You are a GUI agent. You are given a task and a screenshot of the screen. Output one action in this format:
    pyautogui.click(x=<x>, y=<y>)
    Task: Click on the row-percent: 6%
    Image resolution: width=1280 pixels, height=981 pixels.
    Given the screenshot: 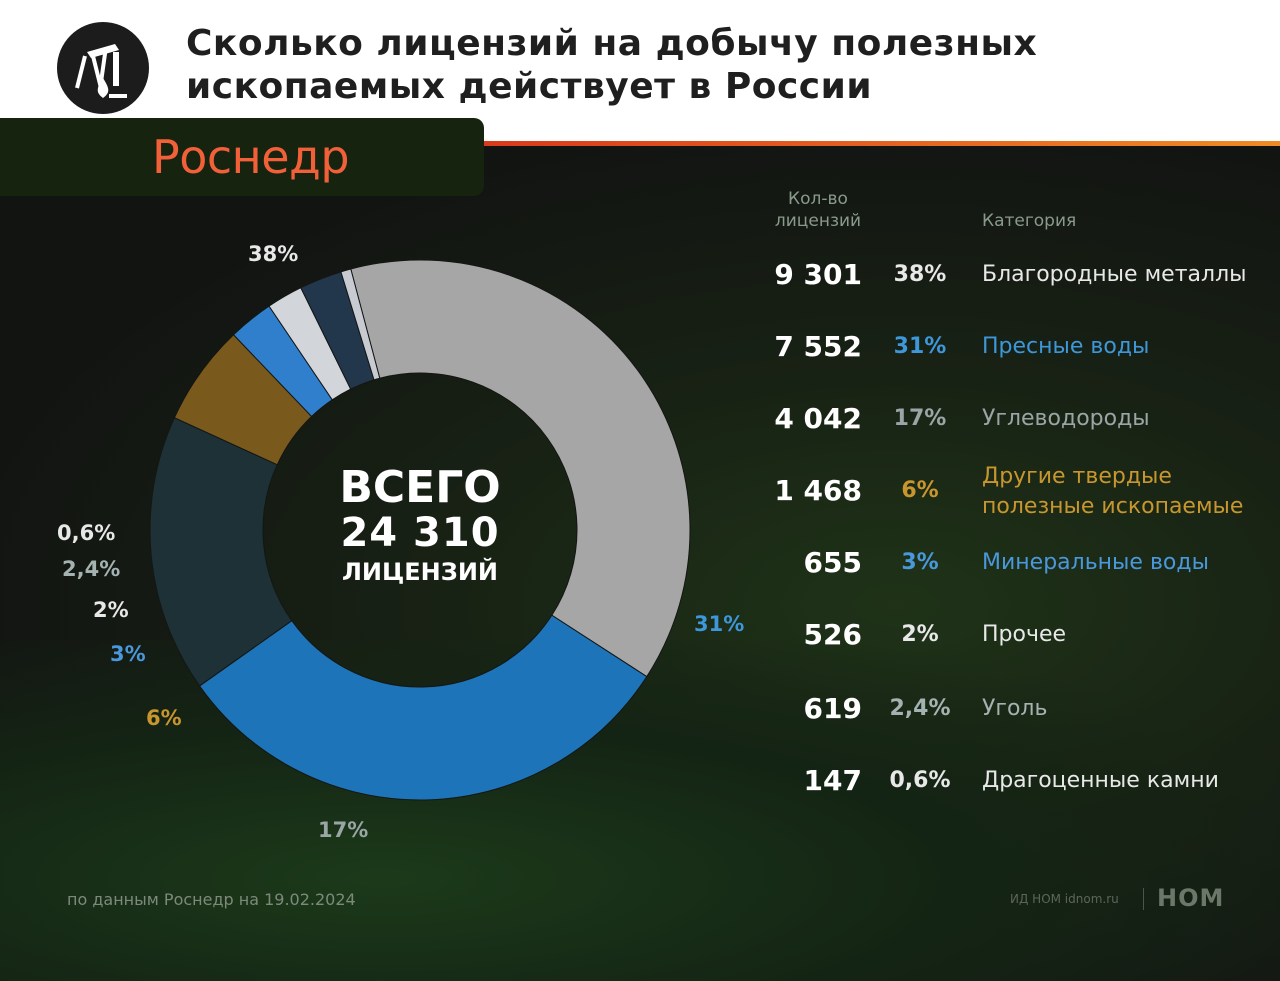 What is the action you would take?
    pyautogui.click(x=920, y=490)
    